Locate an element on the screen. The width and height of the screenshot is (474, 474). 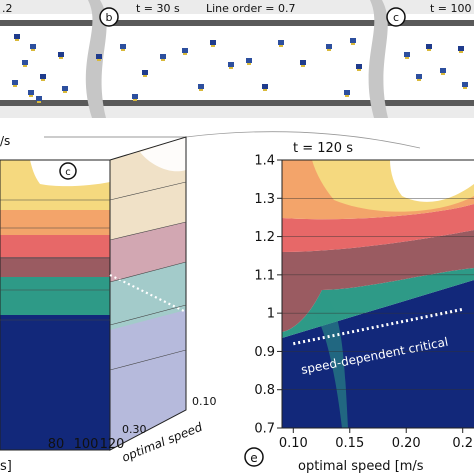
y-ticks: 0.7 0.8 0.9 1 1.1 1.2 1.3 1.4 is located at coordinates (268, 295).